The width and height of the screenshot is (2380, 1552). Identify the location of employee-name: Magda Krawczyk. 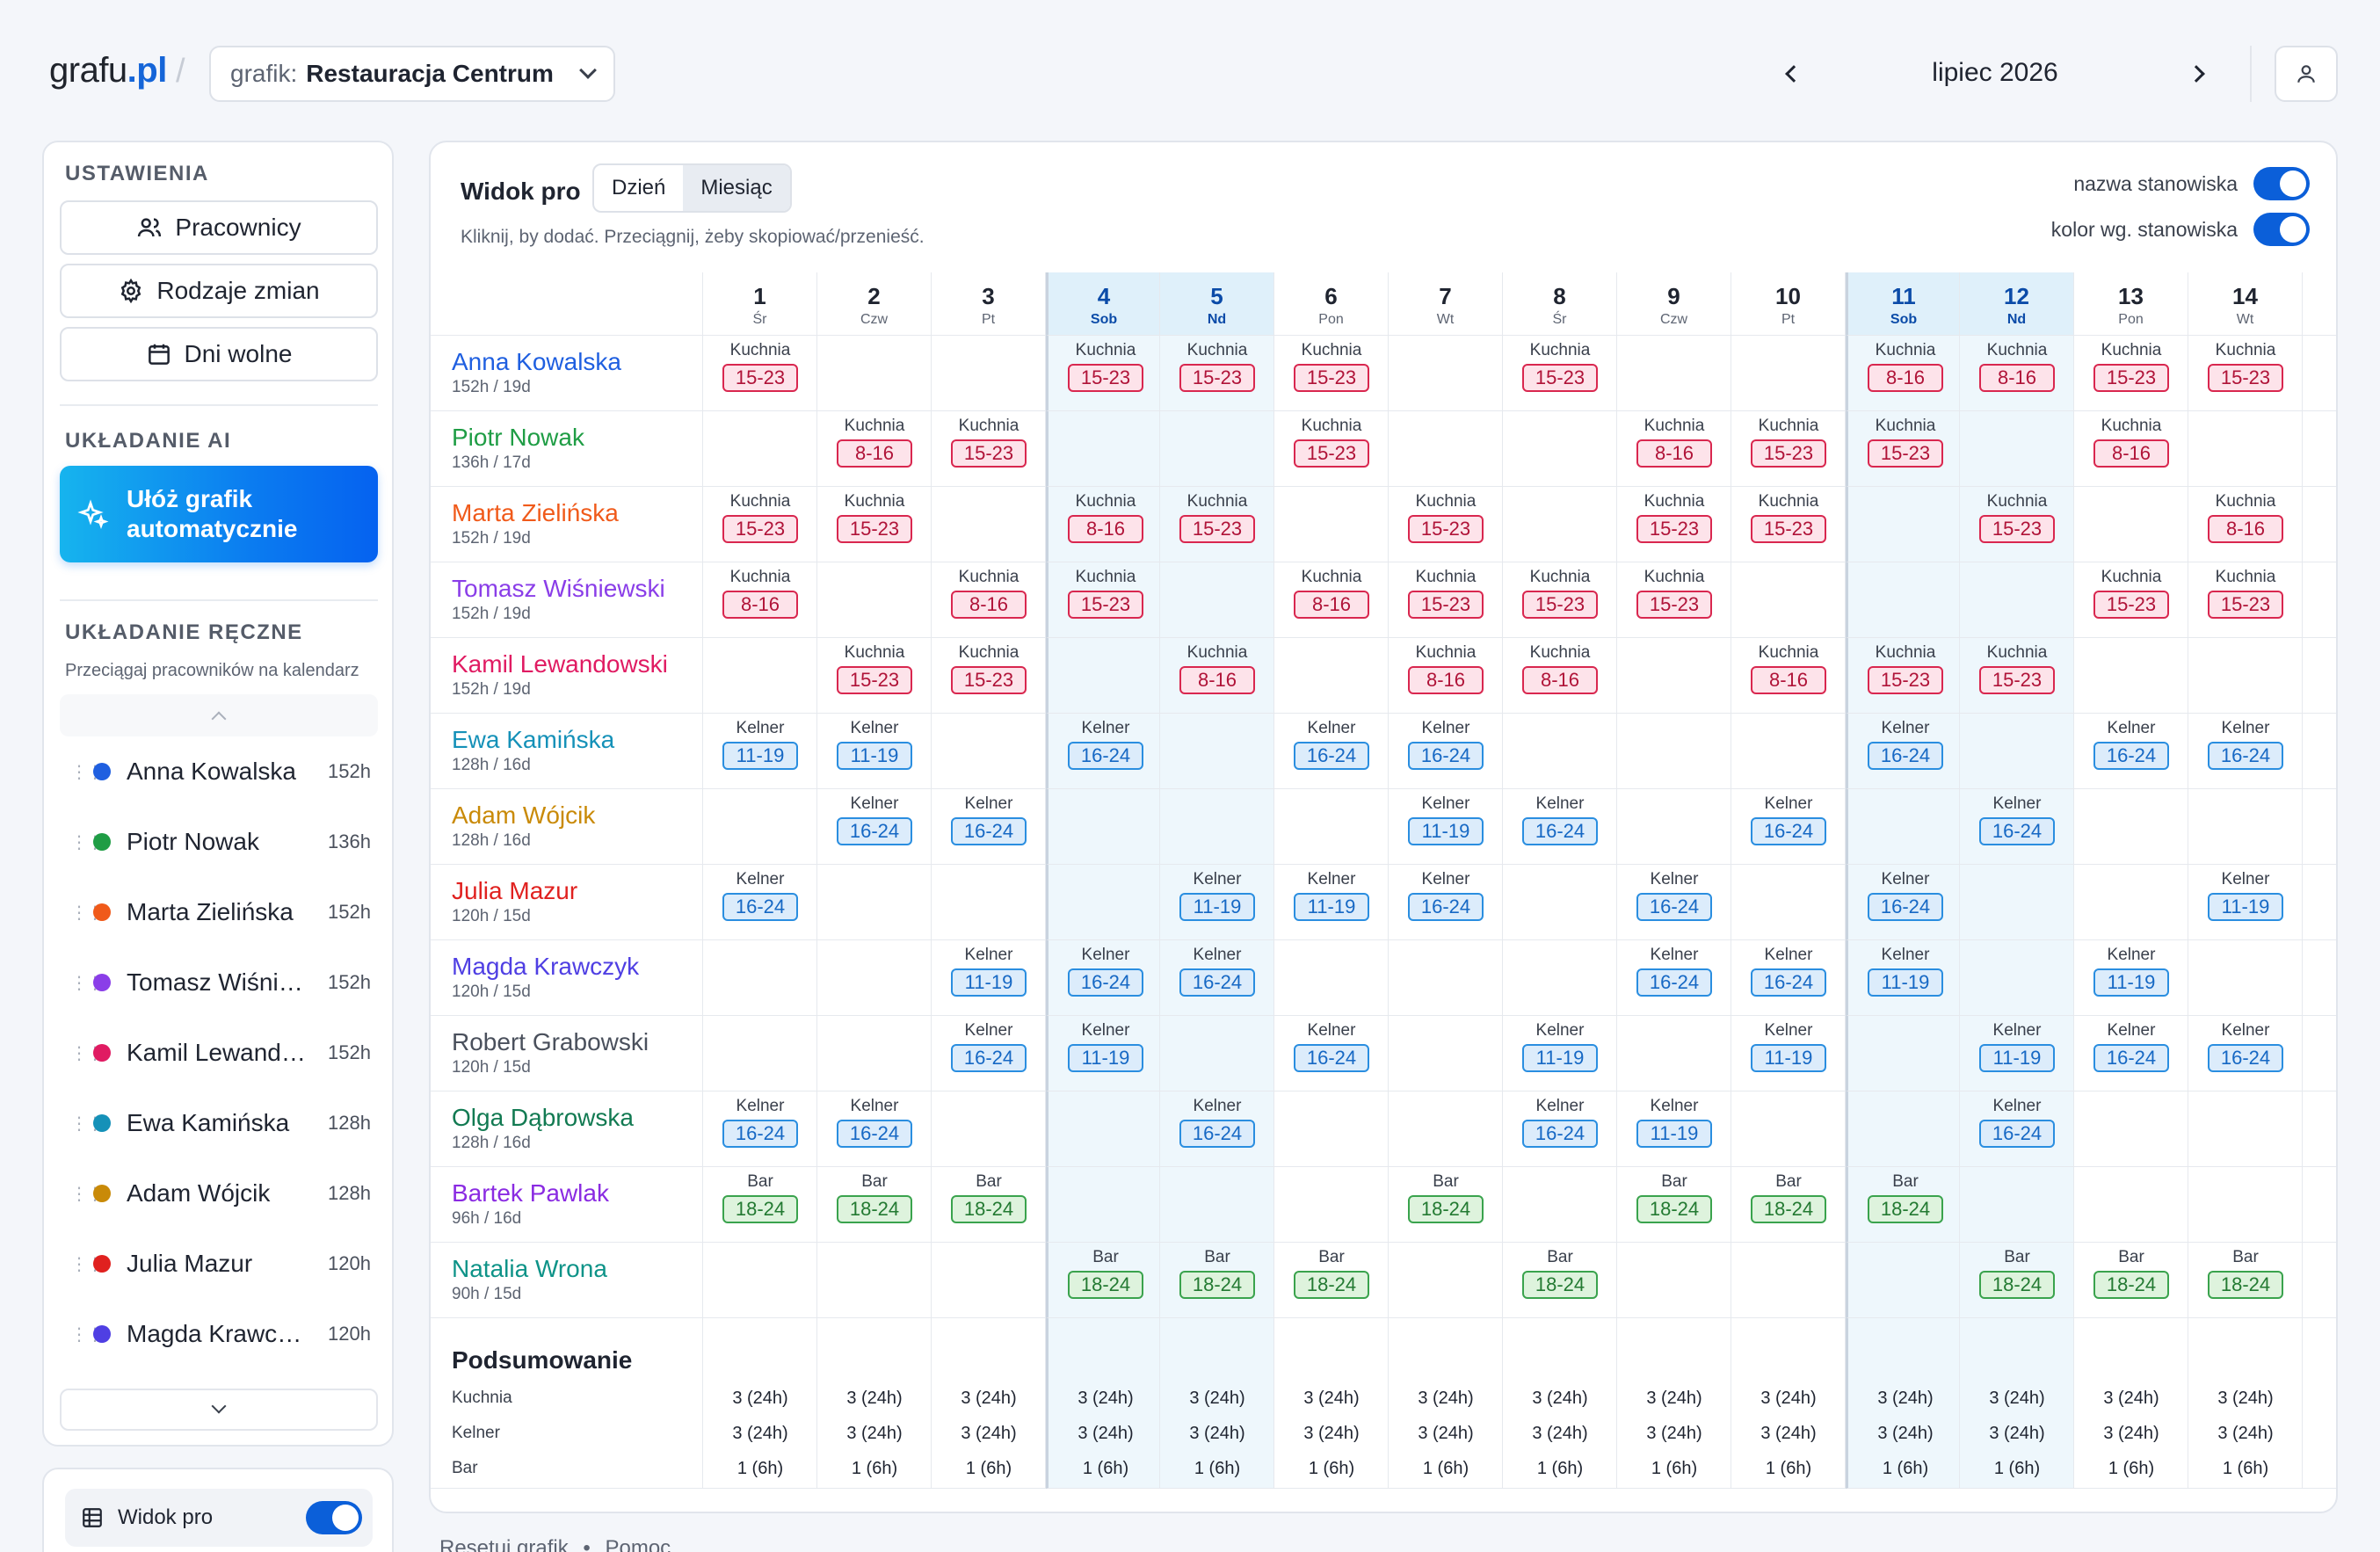
(546, 966).